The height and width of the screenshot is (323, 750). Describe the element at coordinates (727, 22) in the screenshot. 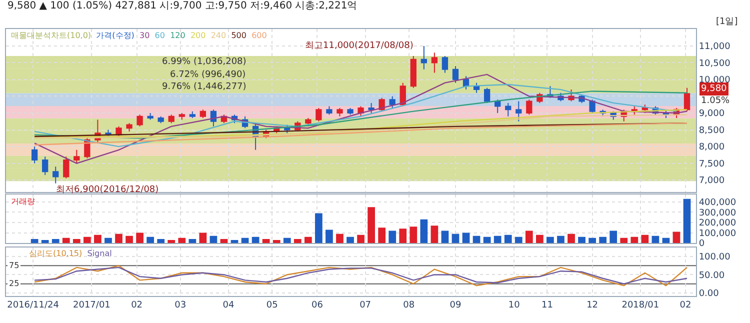

I see `text: [1일]` at that location.